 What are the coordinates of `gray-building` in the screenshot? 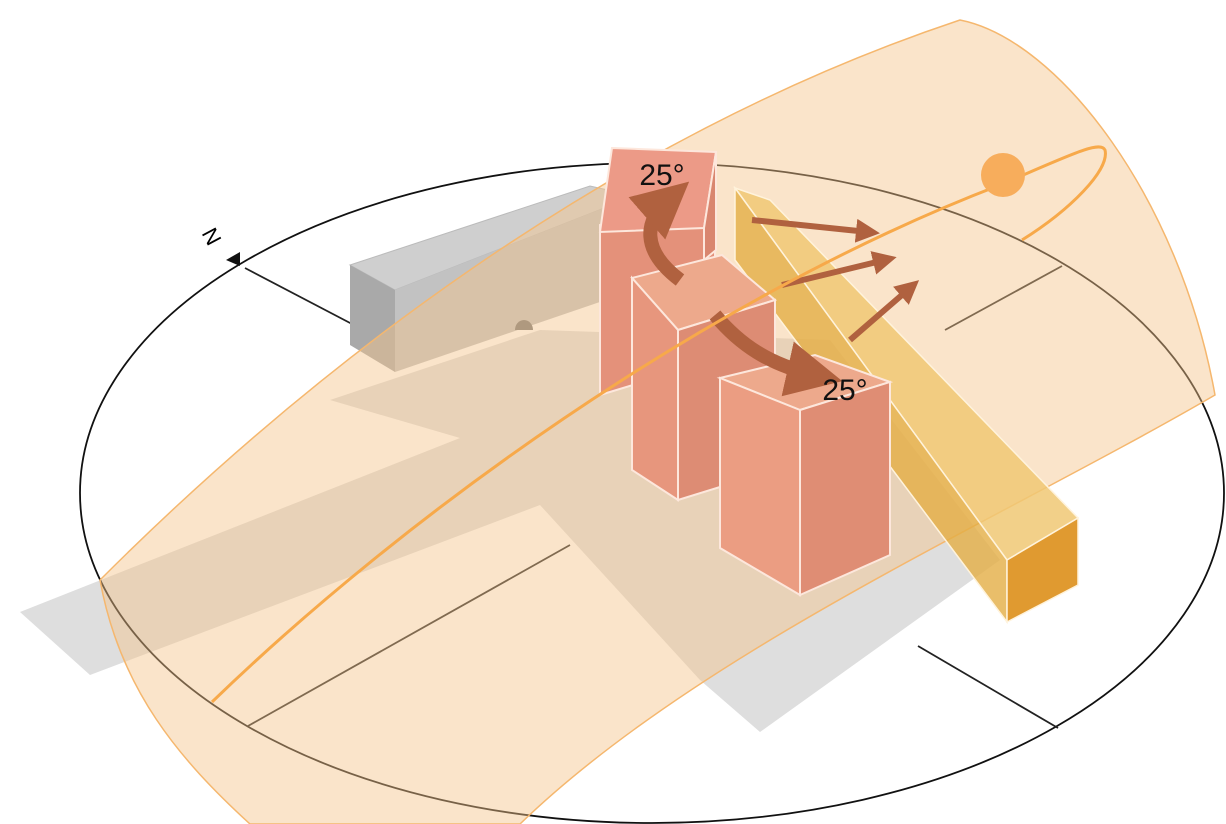 It's located at (492, 278).